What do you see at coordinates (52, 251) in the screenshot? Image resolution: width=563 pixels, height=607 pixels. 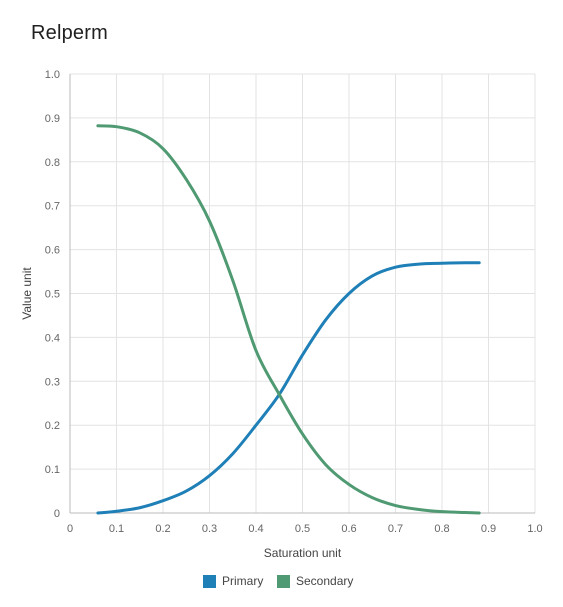 I see `y-tick-label: 0.6` at bounding box center [52, 251].